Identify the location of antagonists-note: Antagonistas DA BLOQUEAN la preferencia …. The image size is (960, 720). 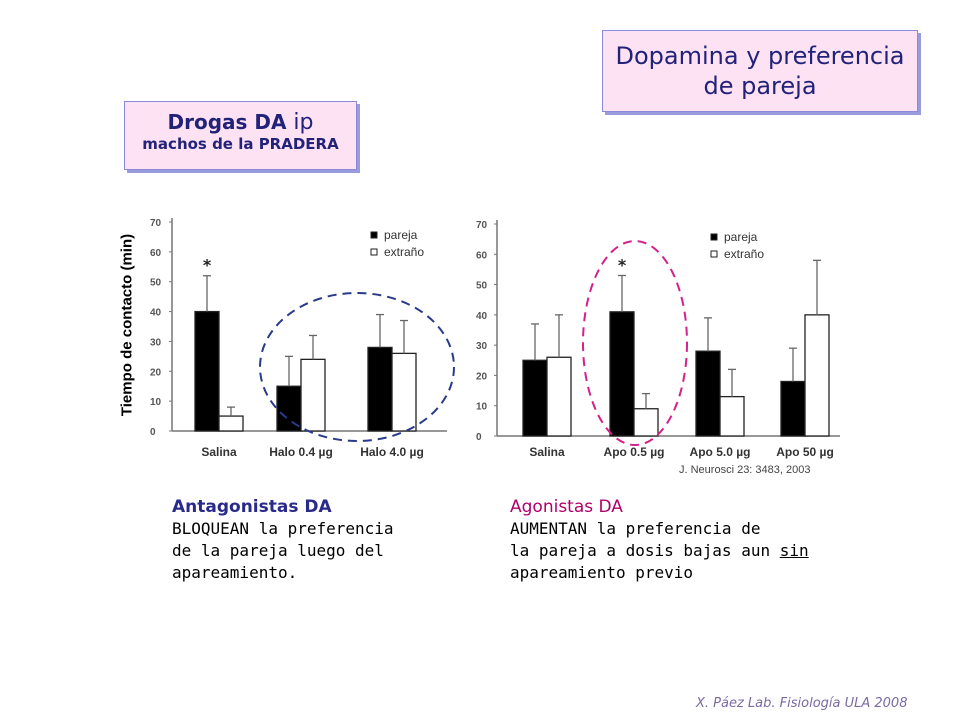
(283, 540).